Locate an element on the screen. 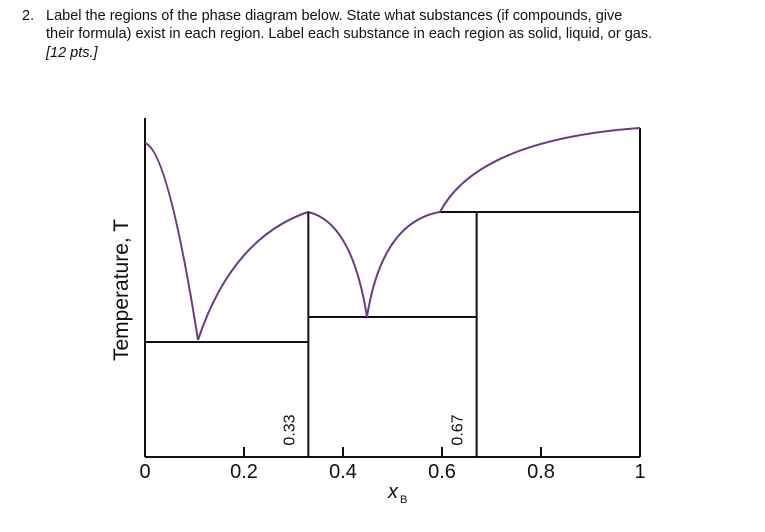  x-tick-label: 0 is located at coordinates (144, 472).